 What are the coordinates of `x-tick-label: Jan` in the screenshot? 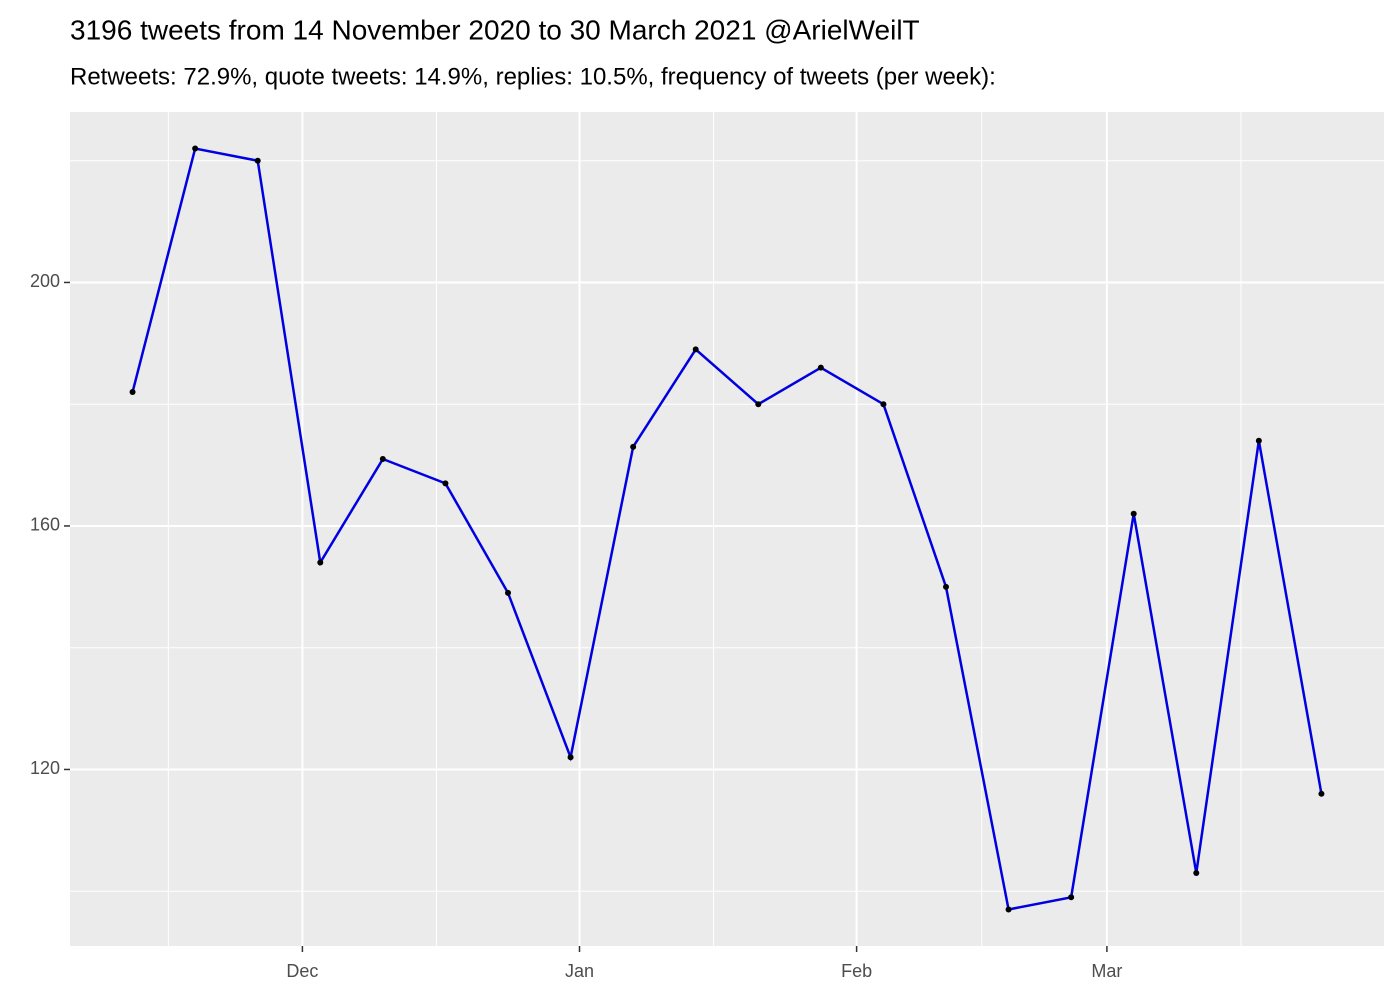 It's located at (579, 971).